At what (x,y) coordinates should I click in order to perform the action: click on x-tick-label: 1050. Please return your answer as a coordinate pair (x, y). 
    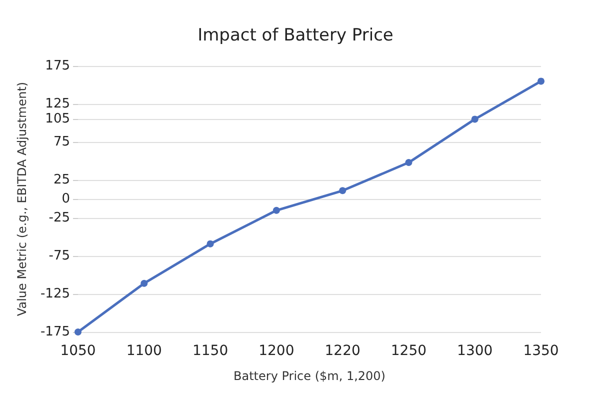
    Looking at the image, I should click on (78, 351).